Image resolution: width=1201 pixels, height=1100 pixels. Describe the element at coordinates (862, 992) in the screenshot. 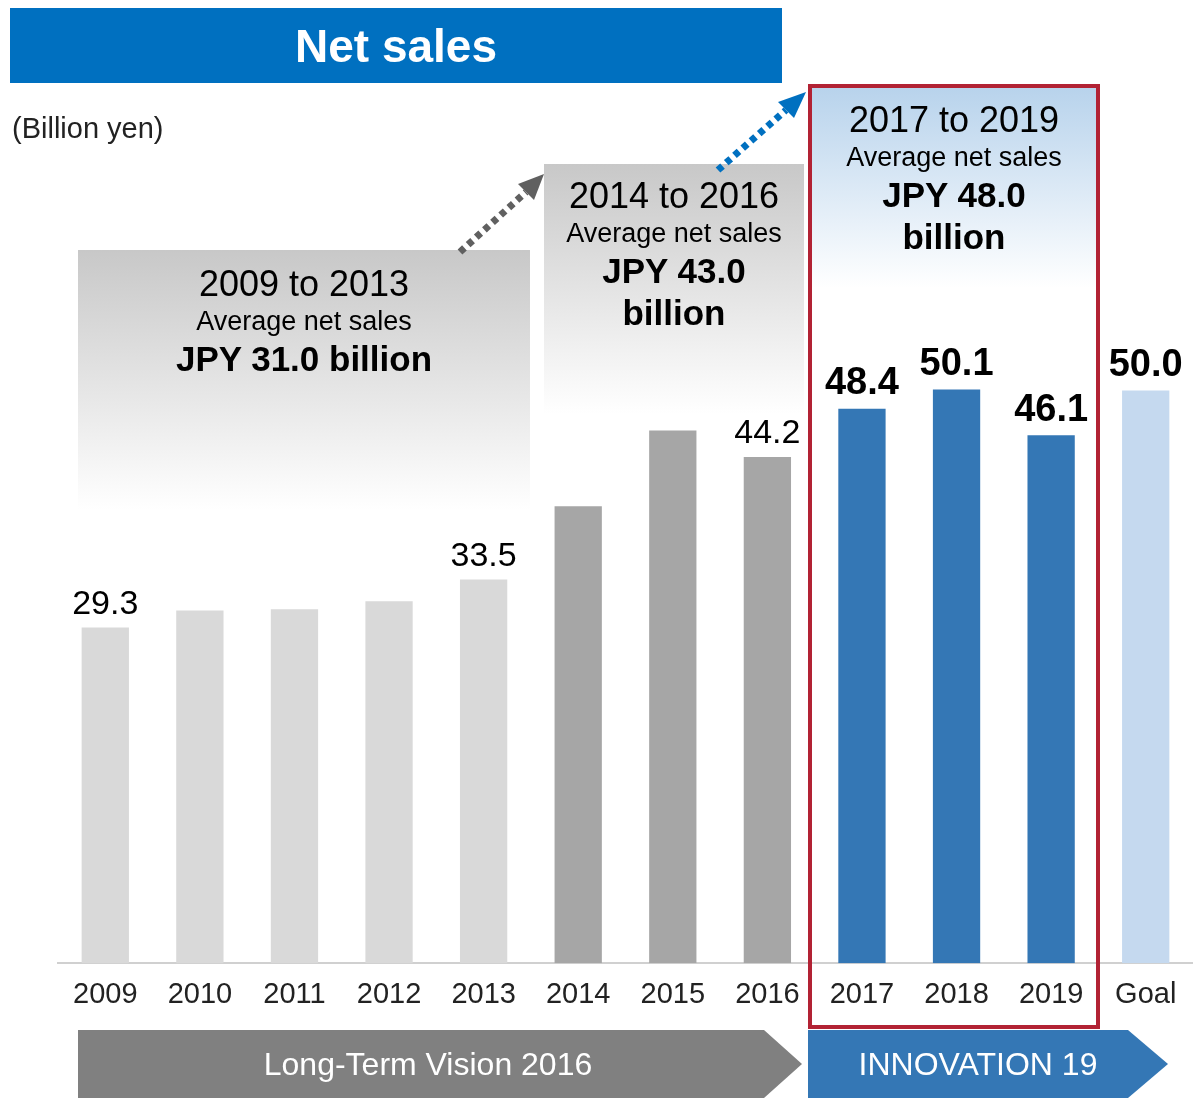

I see `x-tick-label: 2017` at that location.